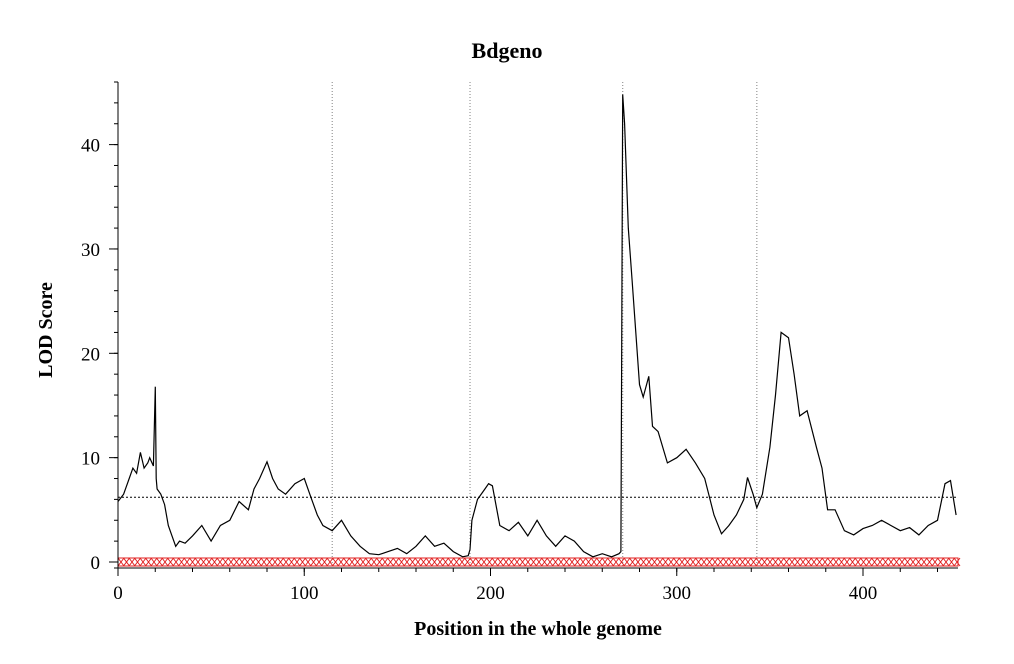 The height and width of the screenshot is (664, 1014). What do you see at coordinates (677, 593) in the screenshot?
I see `x-tick-label: 300` at bounding box center [677, 593].